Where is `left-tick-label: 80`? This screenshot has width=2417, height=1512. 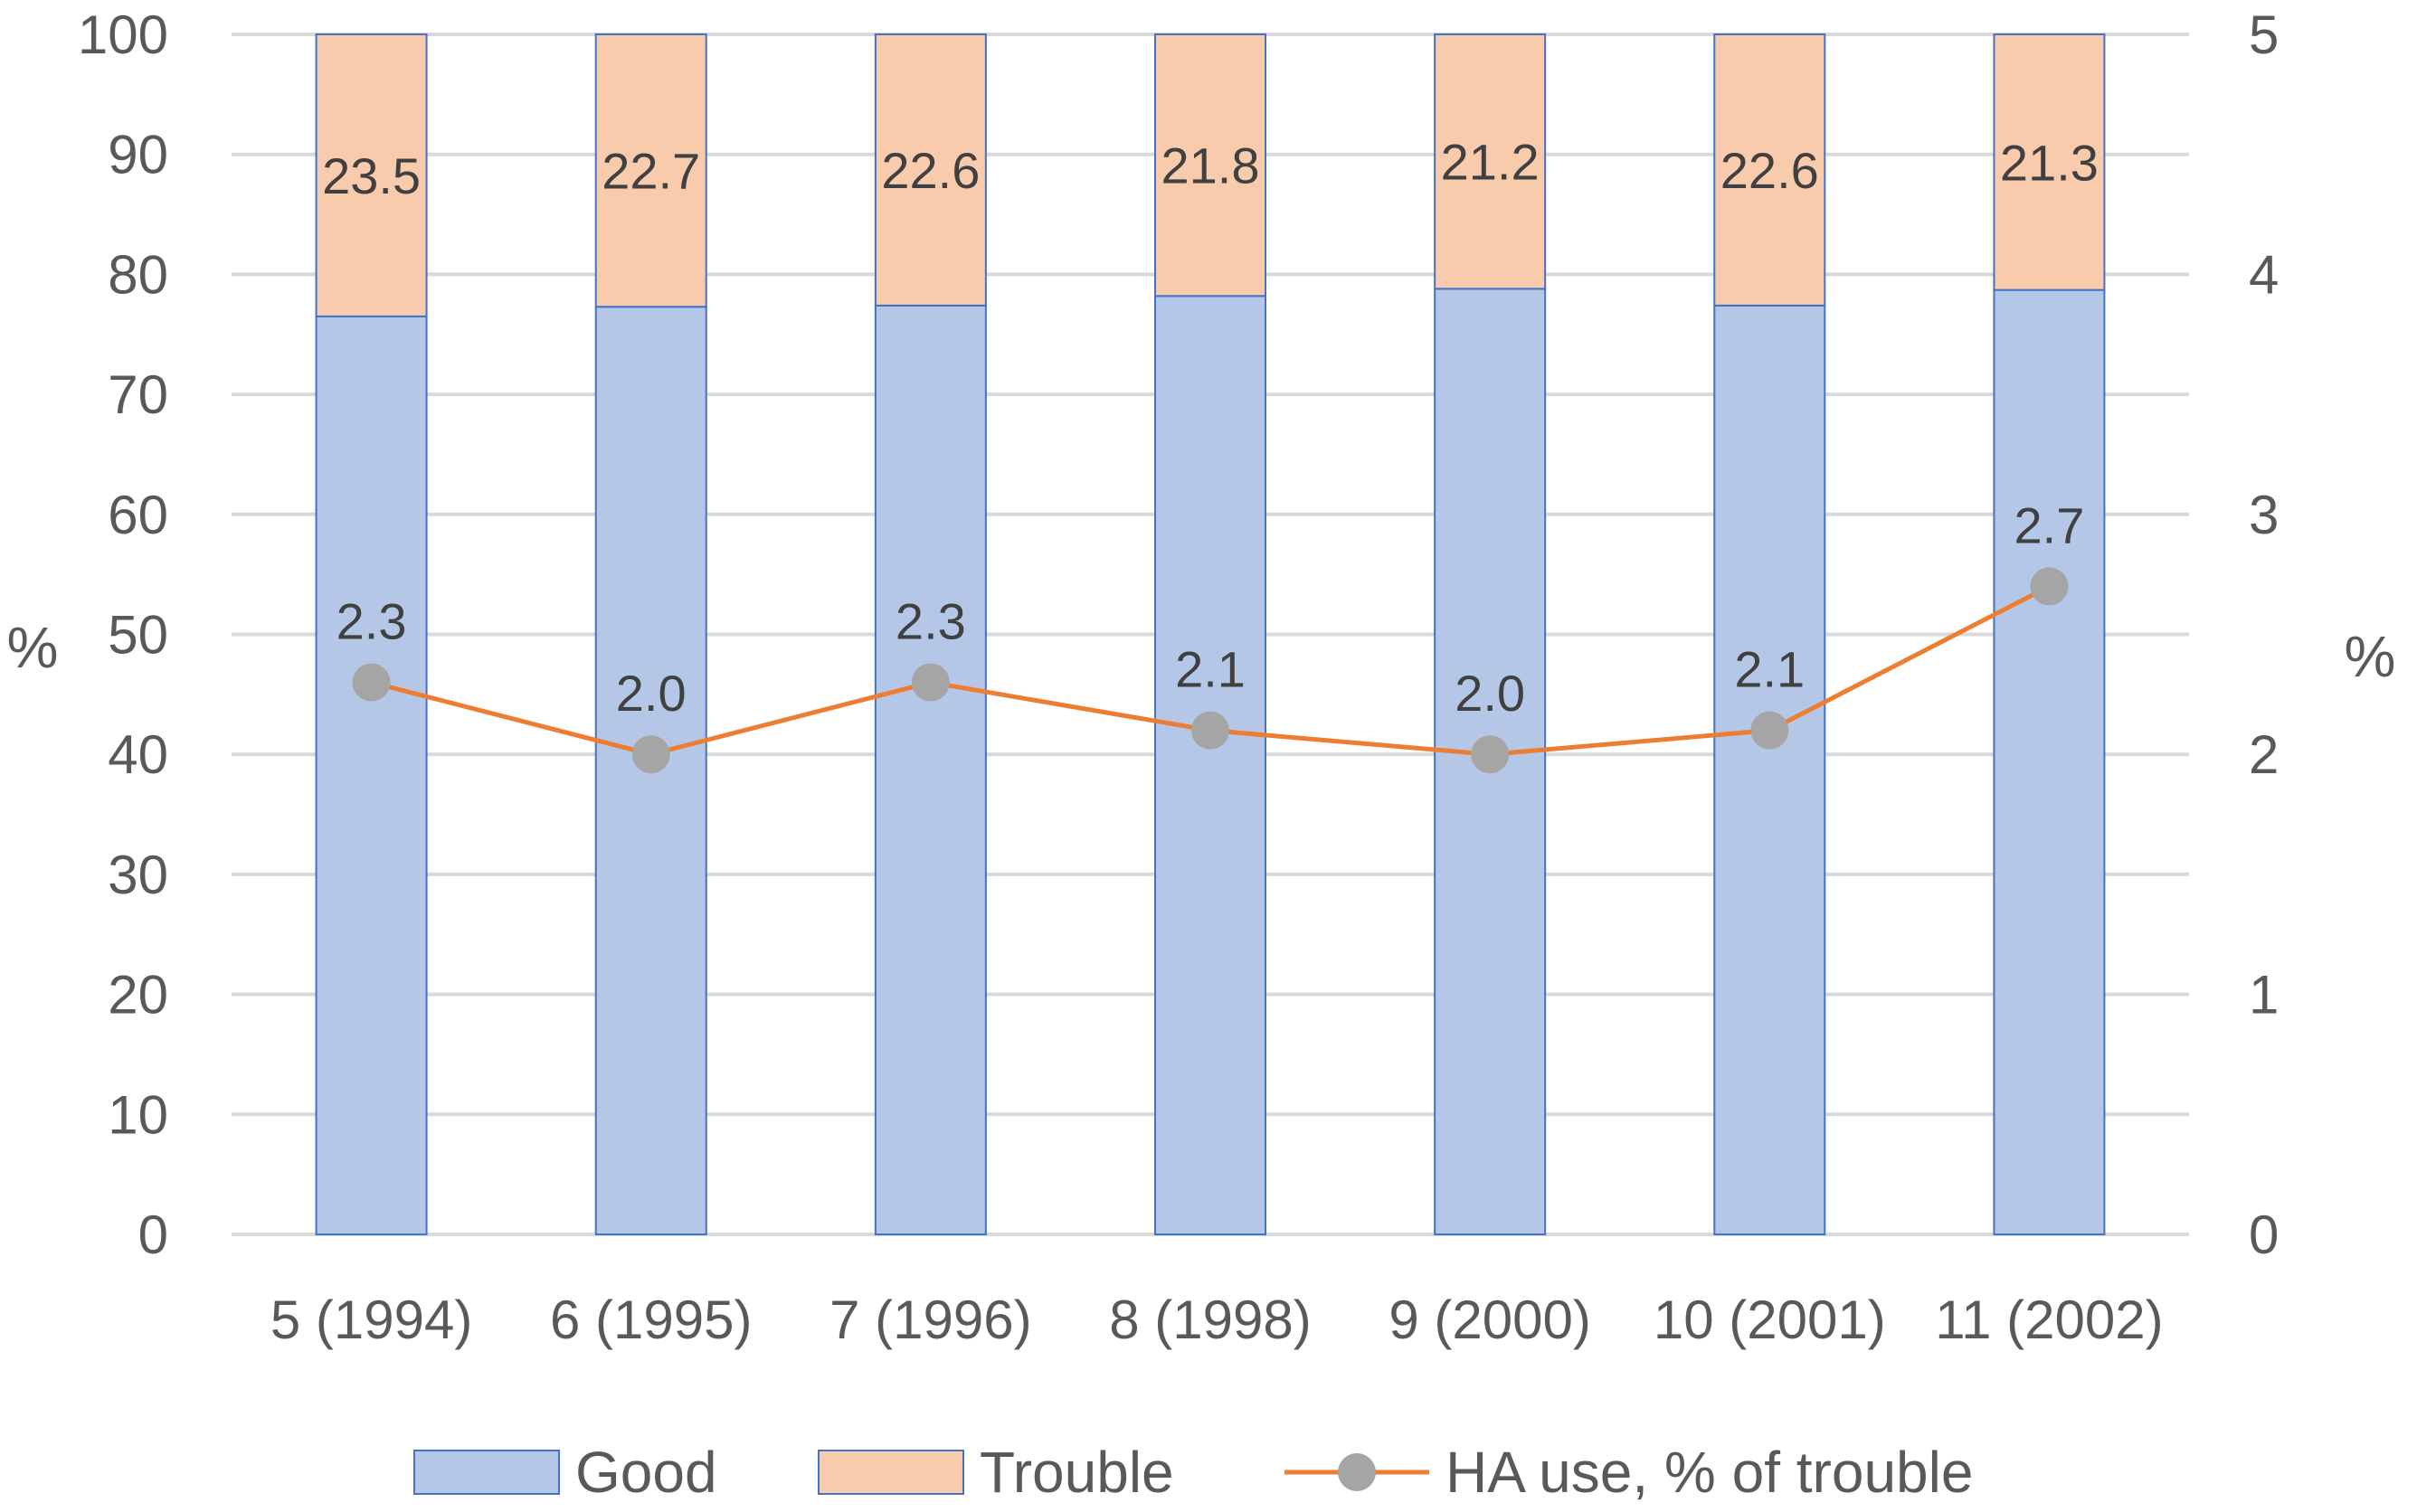 left-tick-label: 80 is located at coordinates (138, 274).